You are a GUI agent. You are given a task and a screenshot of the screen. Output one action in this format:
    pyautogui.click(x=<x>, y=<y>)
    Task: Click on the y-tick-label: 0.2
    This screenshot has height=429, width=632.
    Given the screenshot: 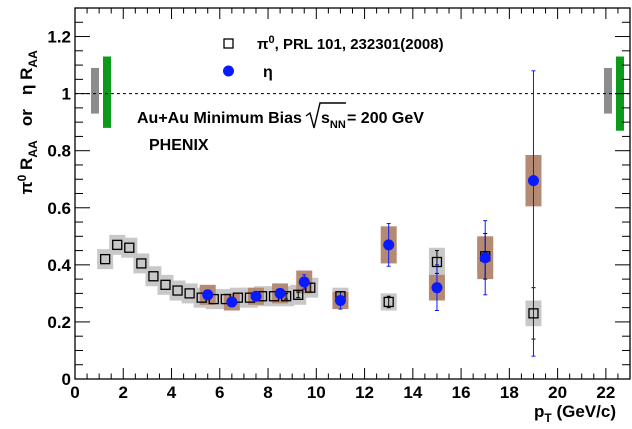 What is the action you would take?
    pyautogui.click(x=59, y=322)
    